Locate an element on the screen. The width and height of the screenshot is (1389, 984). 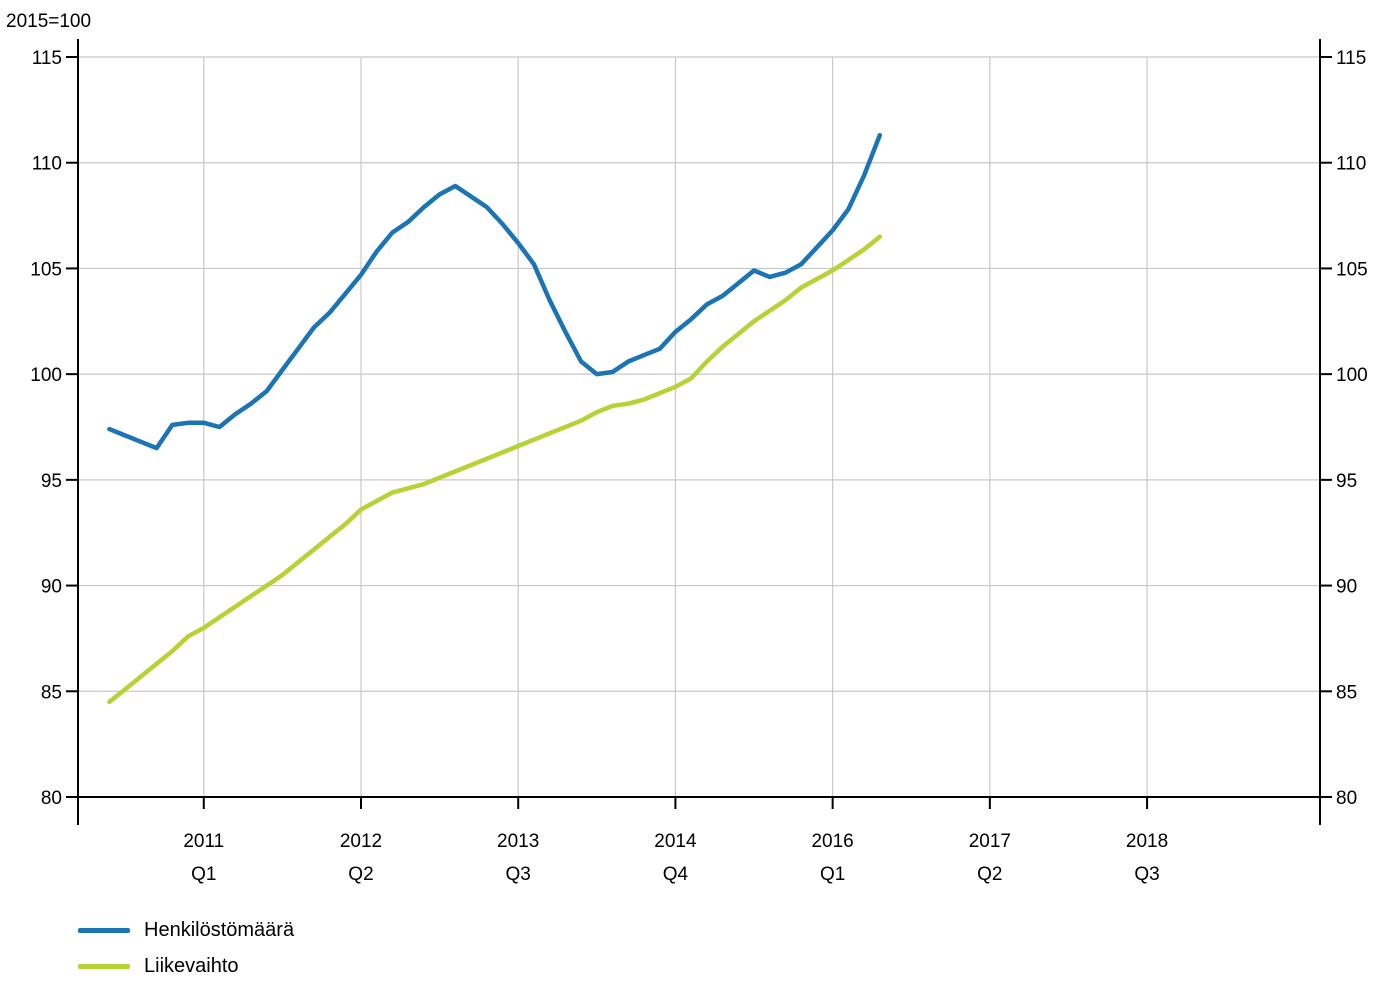
x-tick-label-year: 2017 is located at coordinates (990, 841).